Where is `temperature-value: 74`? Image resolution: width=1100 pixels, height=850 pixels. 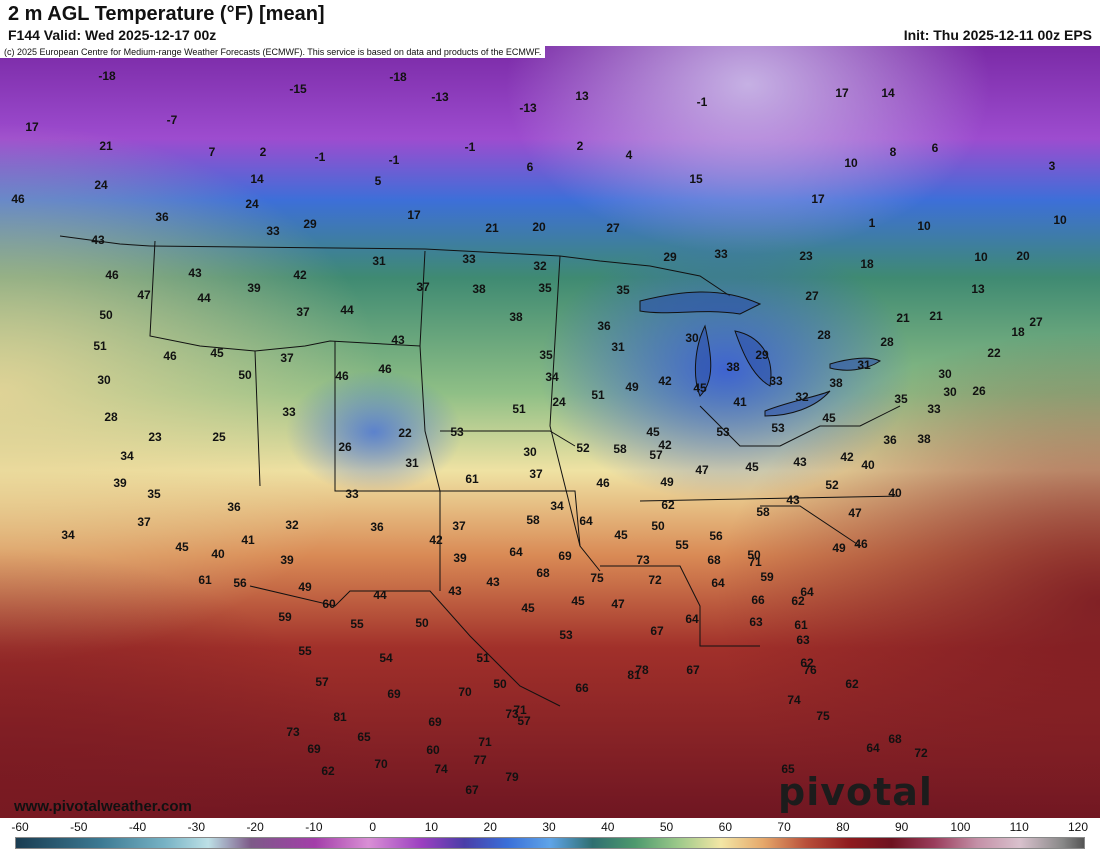 temperature-value: 74 is located at coordinates (441, 769).